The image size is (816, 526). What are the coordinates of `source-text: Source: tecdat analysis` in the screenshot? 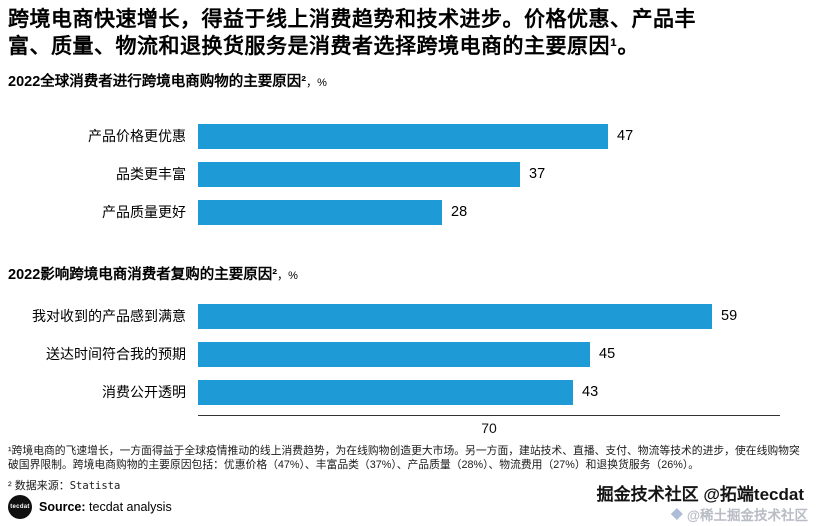 It's located at (105, 507).